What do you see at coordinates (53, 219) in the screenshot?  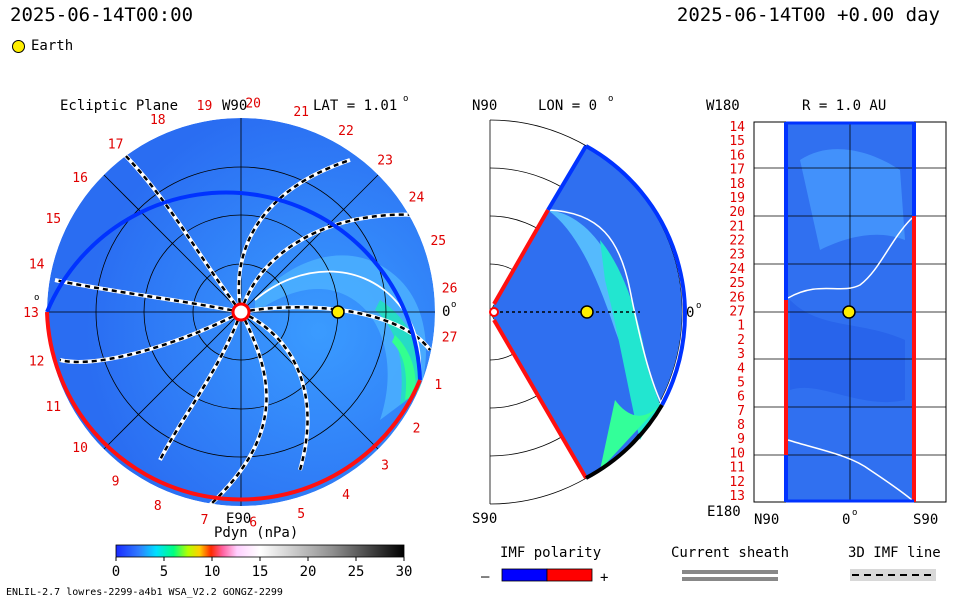 I see `carrington-label: 15` at bounding box center [53, 219].